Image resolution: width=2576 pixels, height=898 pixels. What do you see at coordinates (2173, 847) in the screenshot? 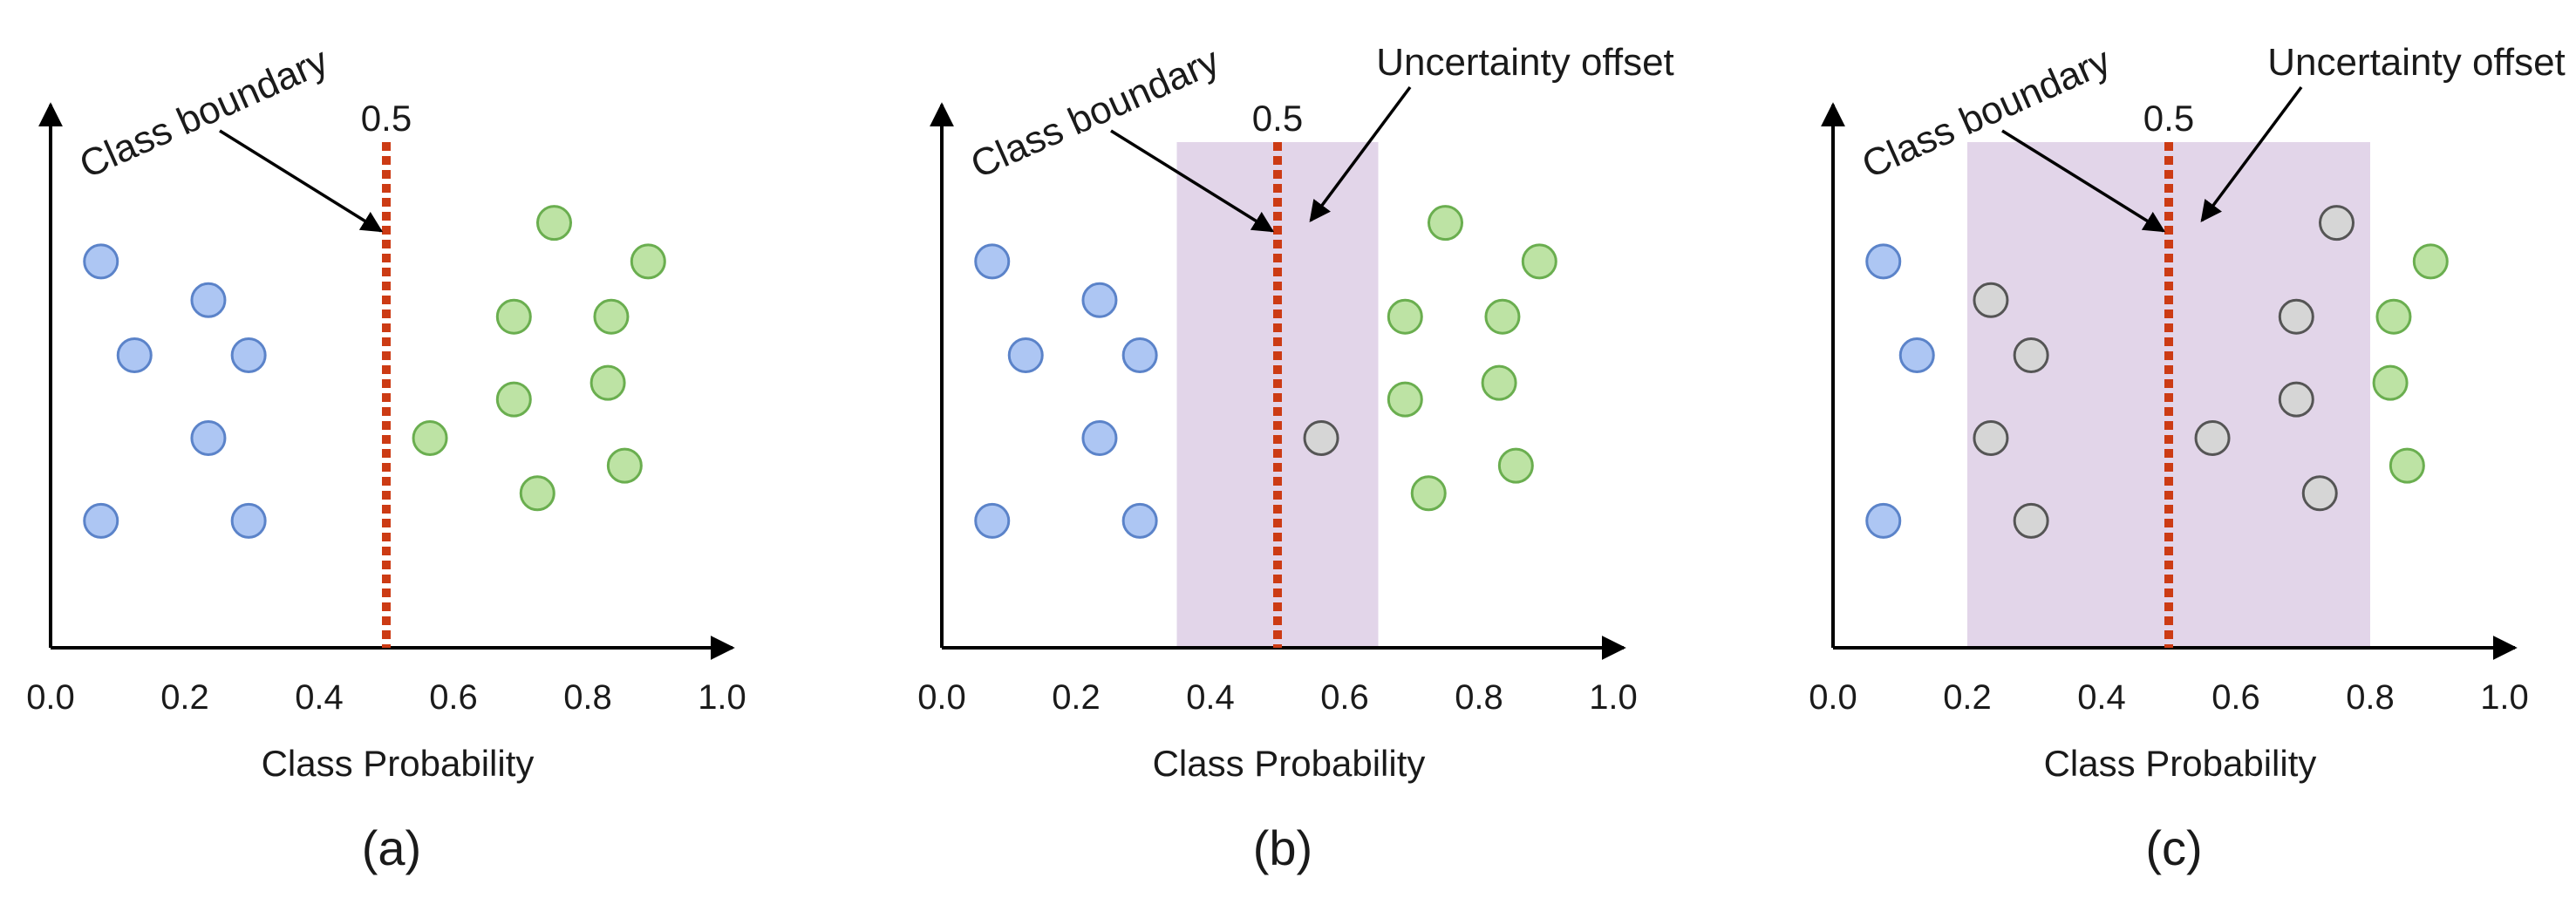
I see `panel-caption: (c)` at bounding box center [2173, 847].